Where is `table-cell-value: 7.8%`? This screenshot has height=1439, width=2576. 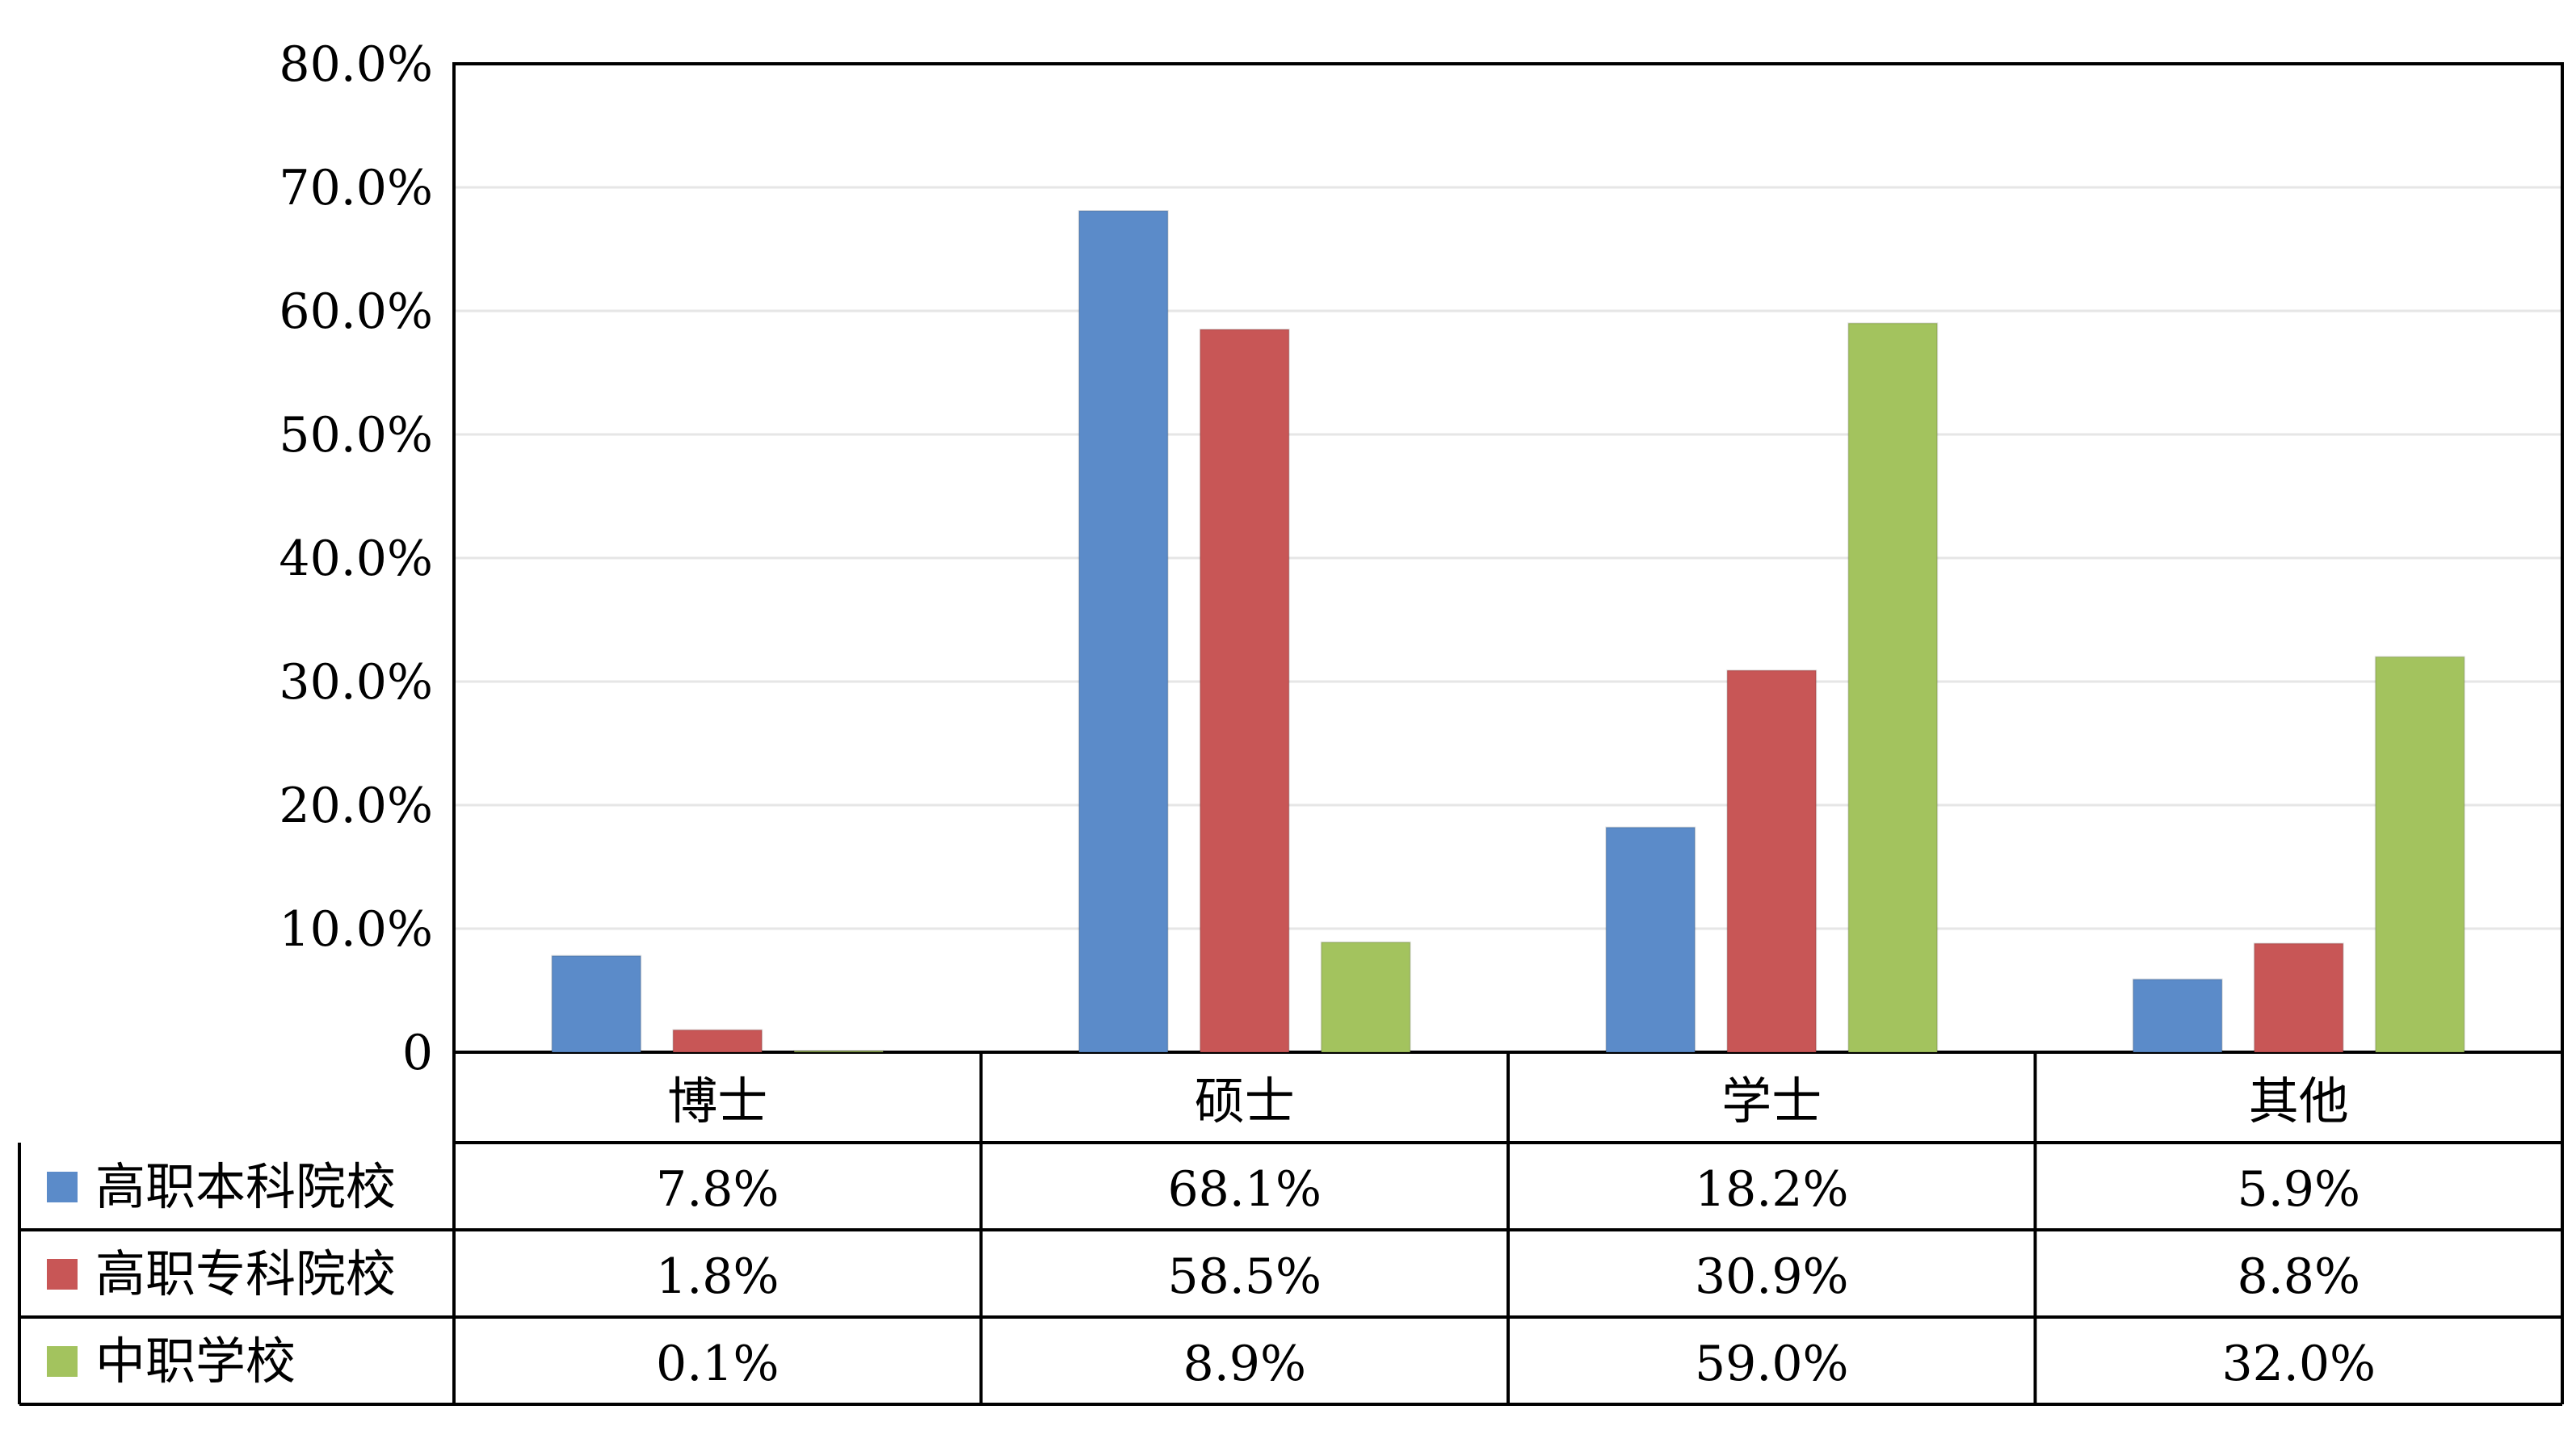
table-cell-value: 7.8% is located at coordinates (718, 1189).